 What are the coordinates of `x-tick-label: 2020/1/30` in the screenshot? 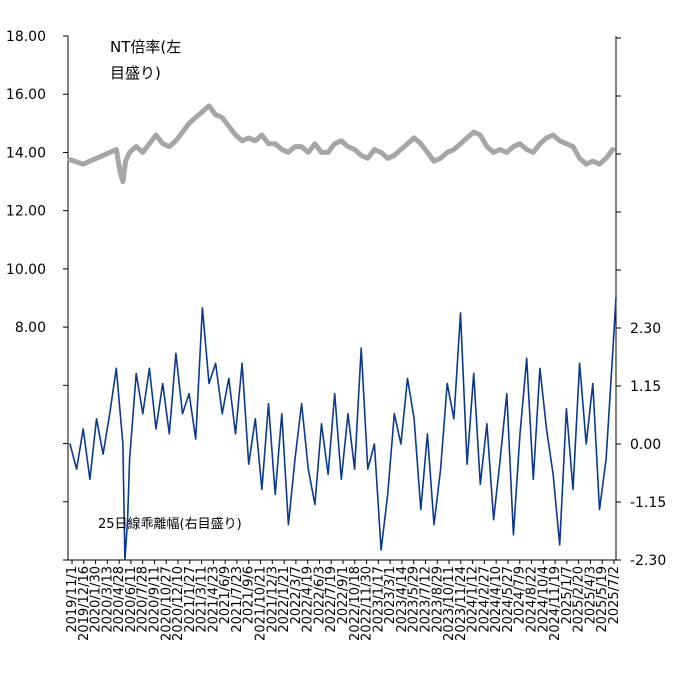 It's located at (96, 599).